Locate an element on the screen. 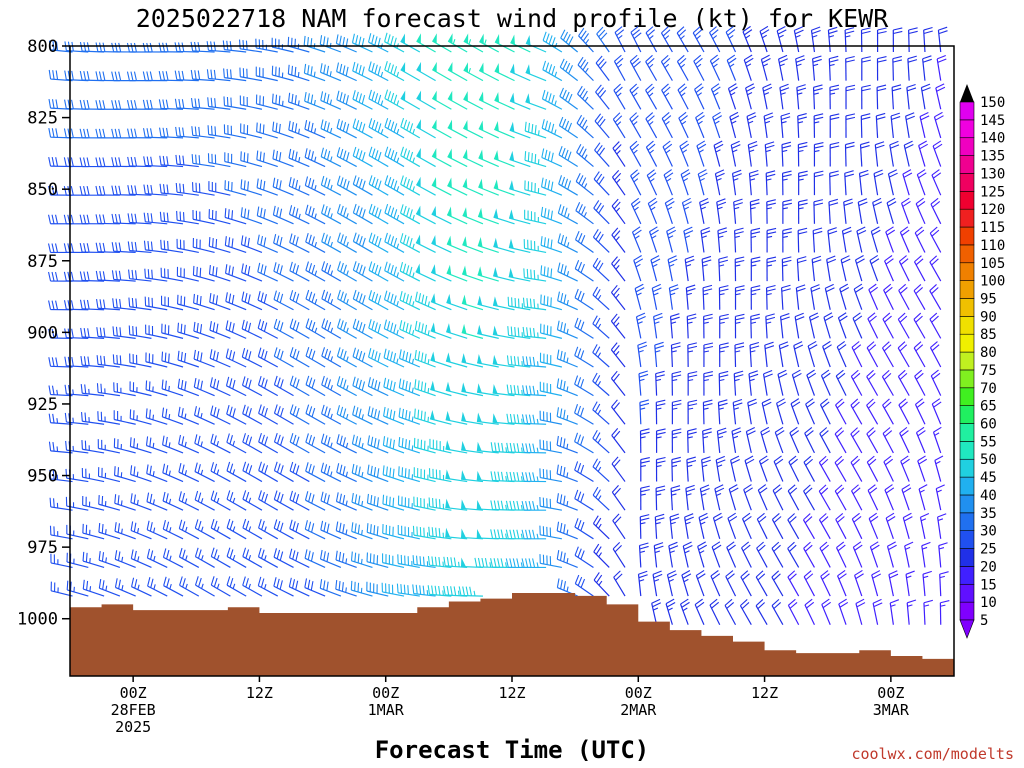 This screenshot has width=1024, height=768. colorbar-label: 150 is located at coordinates (992, 103).